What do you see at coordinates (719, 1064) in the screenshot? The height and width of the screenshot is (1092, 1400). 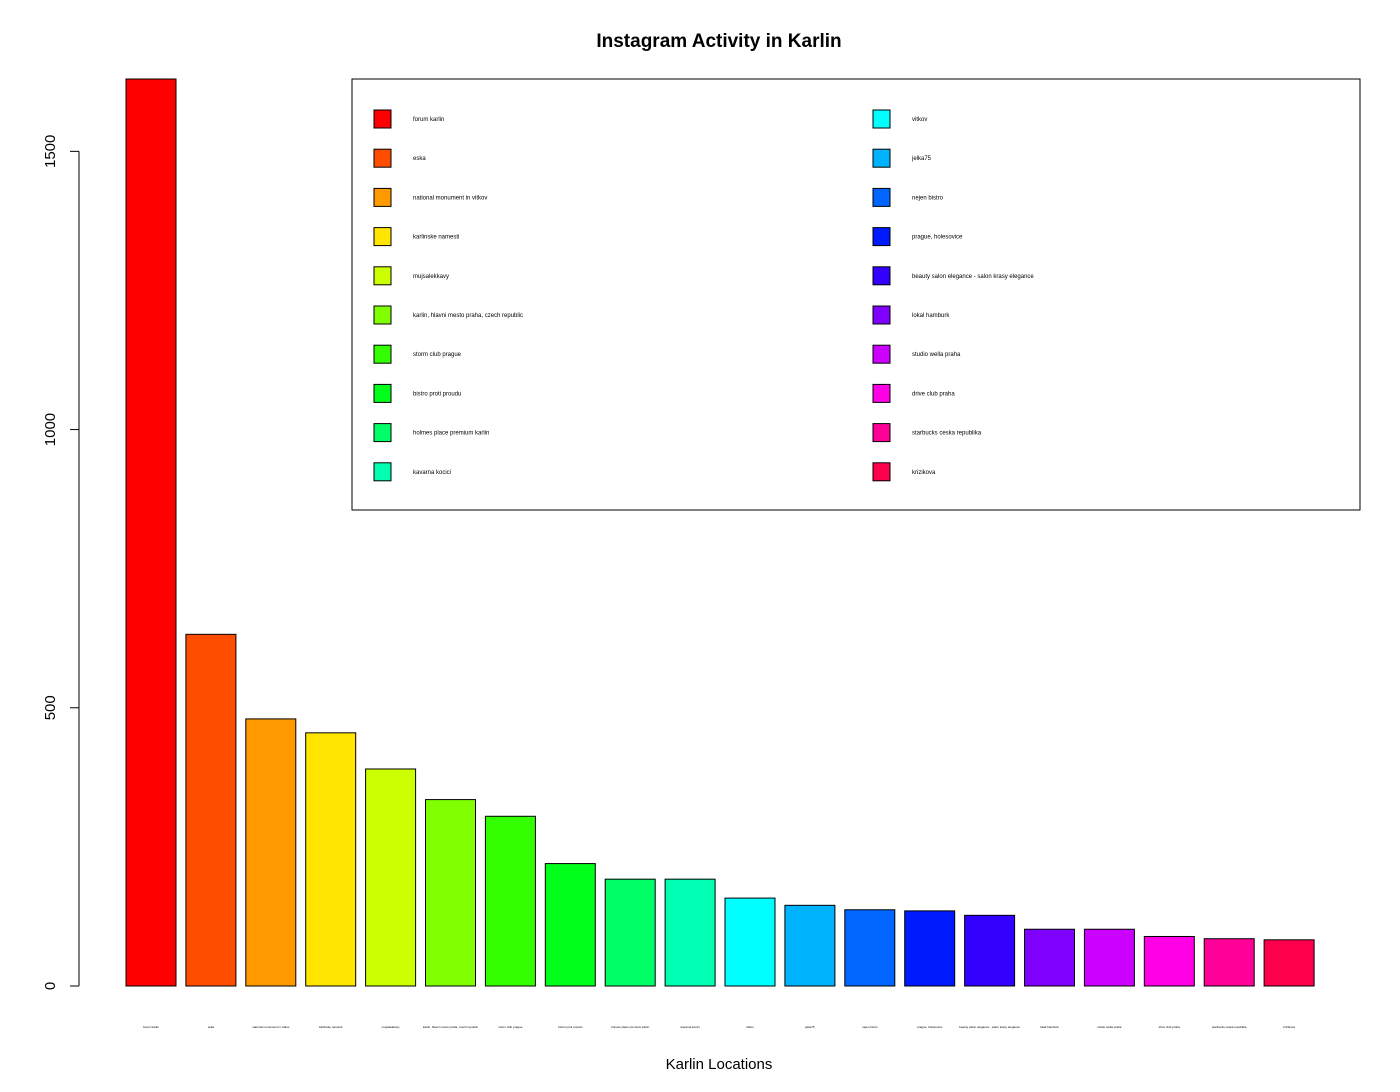 I see `x-axis-label: Karlin Locations` at bounding box center [719, 1064].